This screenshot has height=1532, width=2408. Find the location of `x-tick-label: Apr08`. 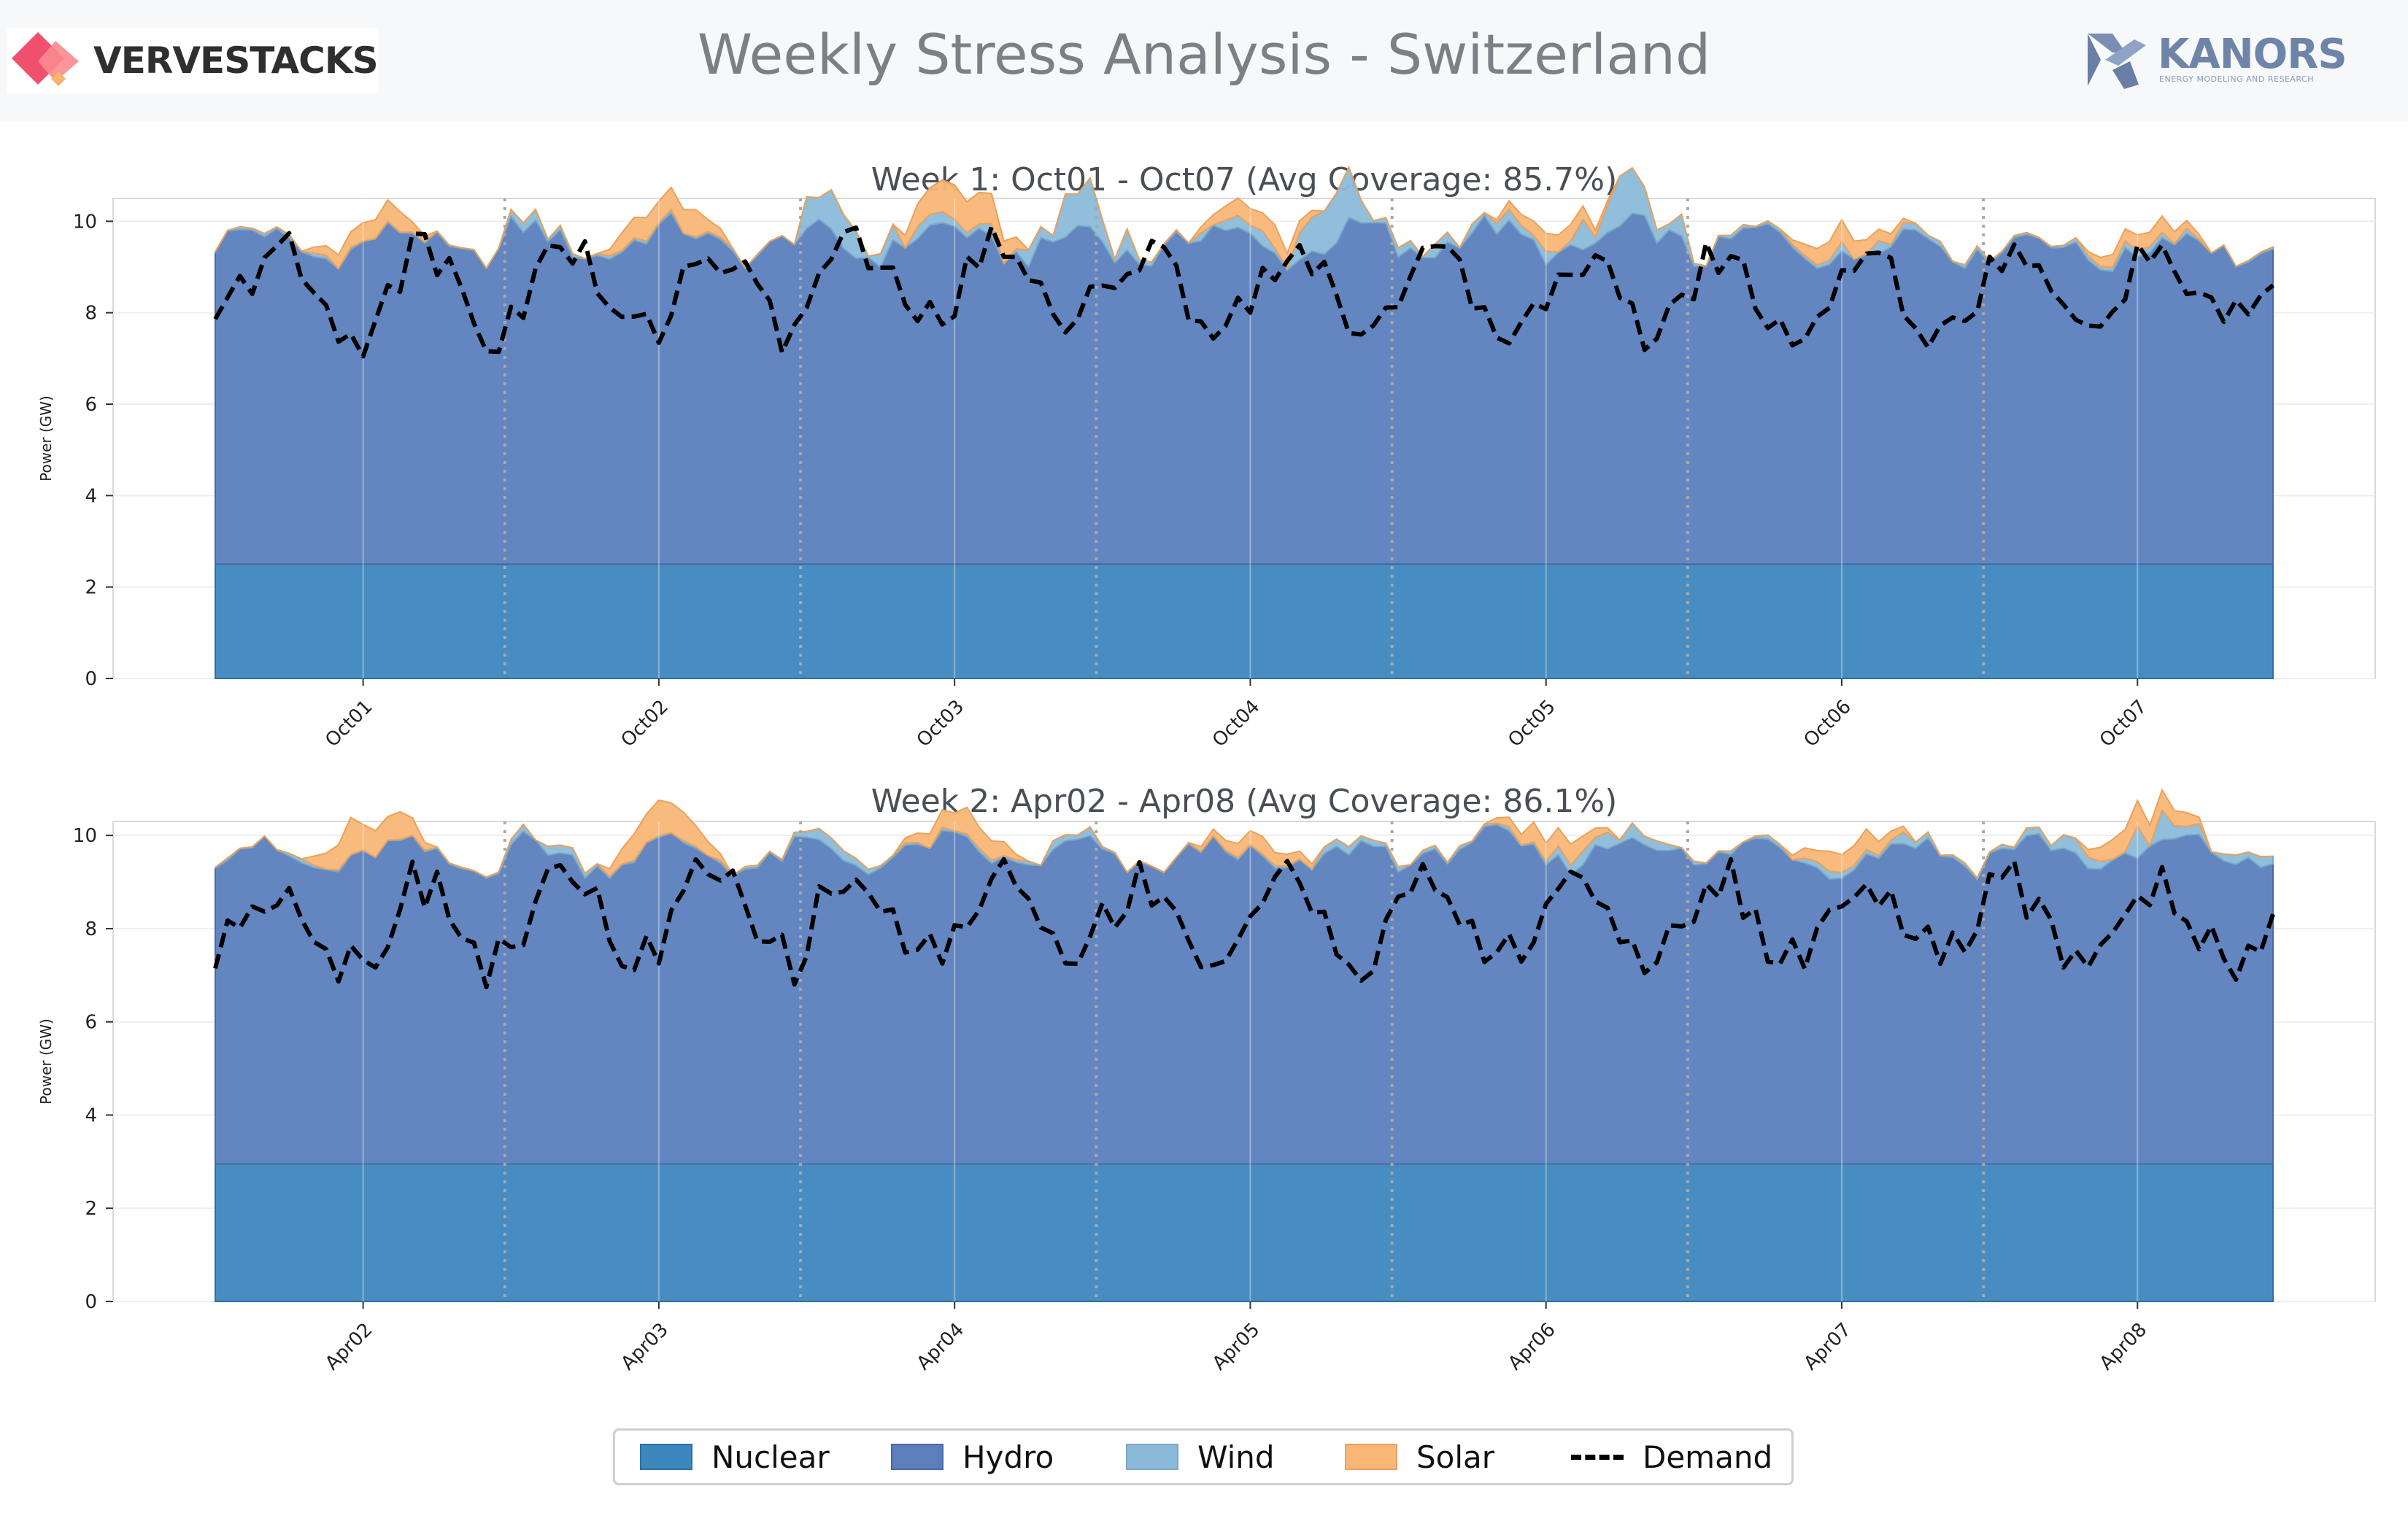

x-tick-label: Apr08 is located at coordinates (2123, 1347).